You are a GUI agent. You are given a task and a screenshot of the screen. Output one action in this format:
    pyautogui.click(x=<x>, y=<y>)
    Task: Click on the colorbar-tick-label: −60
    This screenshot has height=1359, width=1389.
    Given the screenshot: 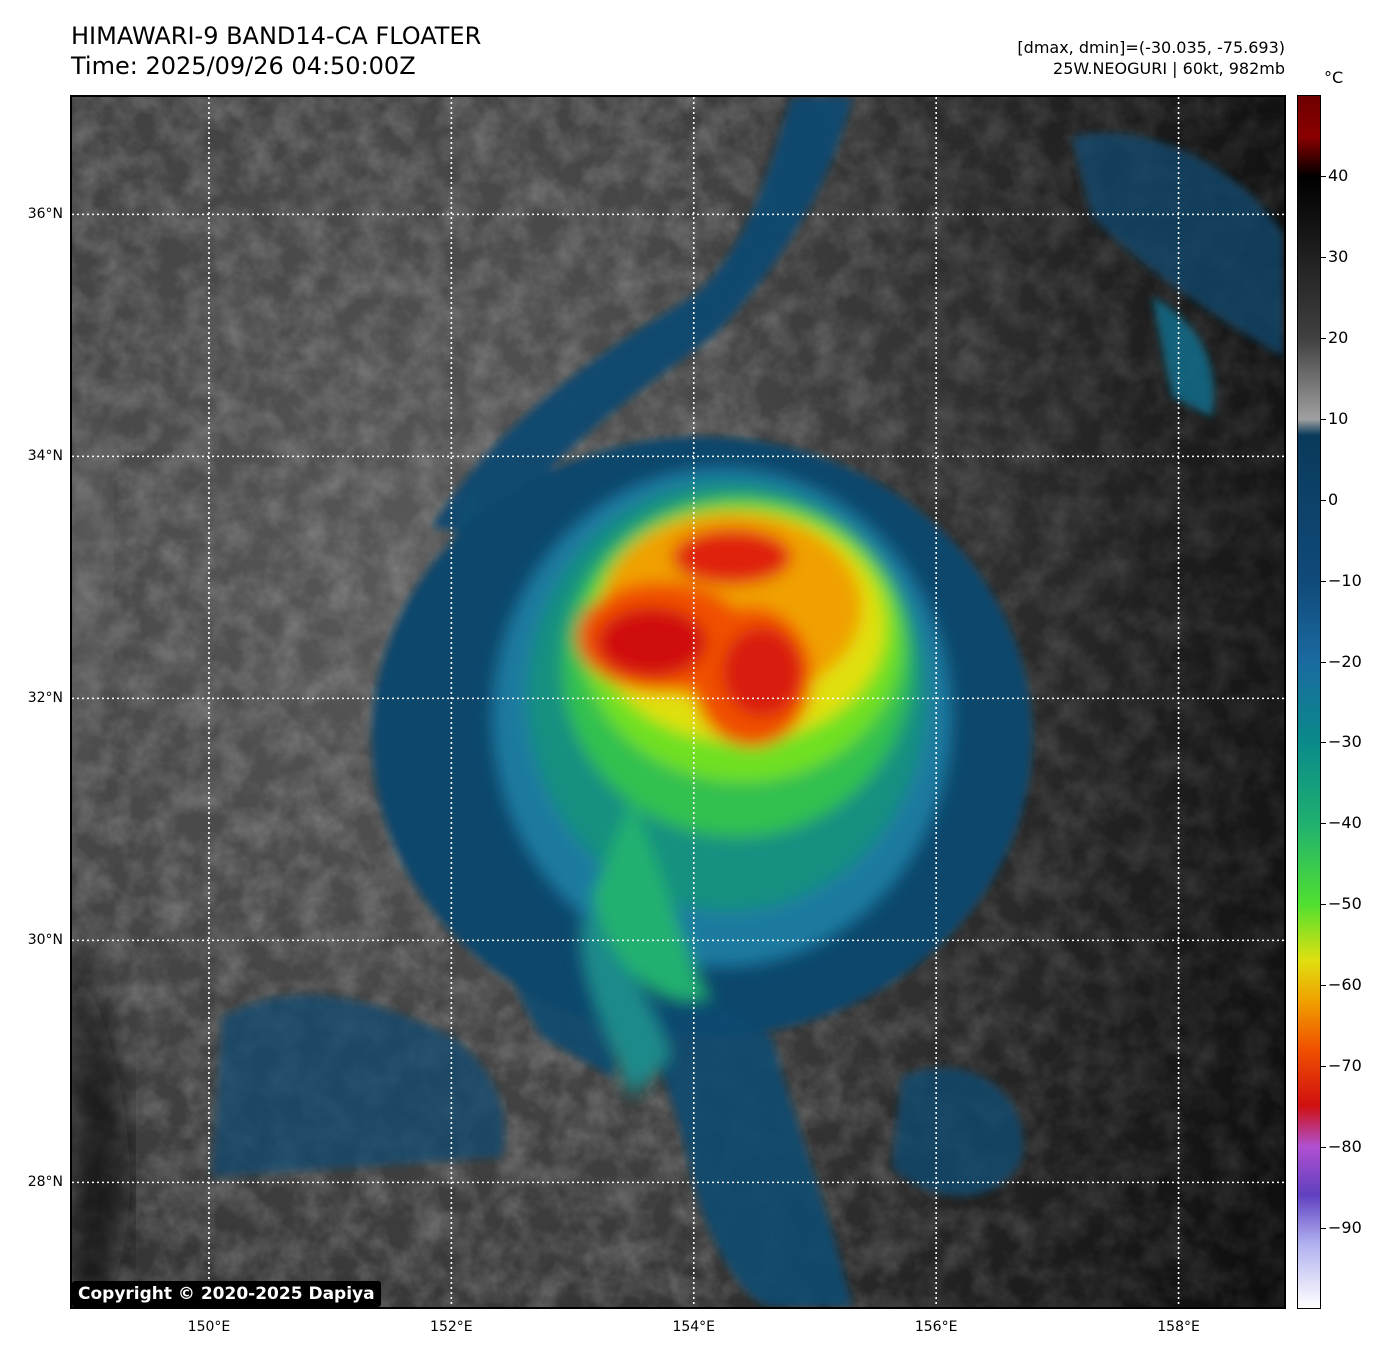 What is the action you would take?
    pyautogui.click(x=1345, y=984)
    